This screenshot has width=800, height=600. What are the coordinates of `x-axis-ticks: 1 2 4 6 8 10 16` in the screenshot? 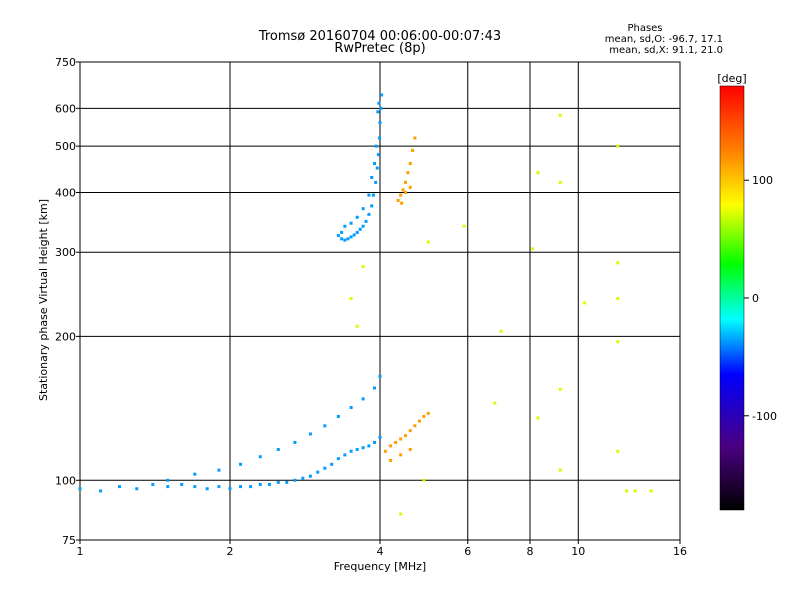 It's located at (382, 549).